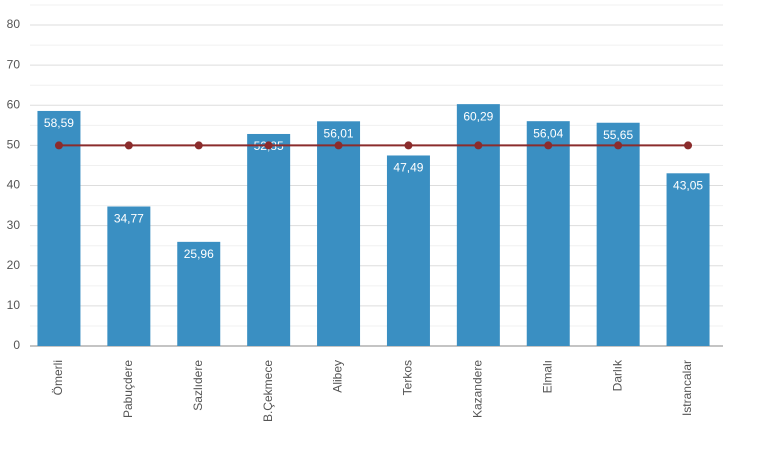 This screenshot has height=455, width=760. I want to click on x-tick-label: Istrancalar, so click(687, 388).